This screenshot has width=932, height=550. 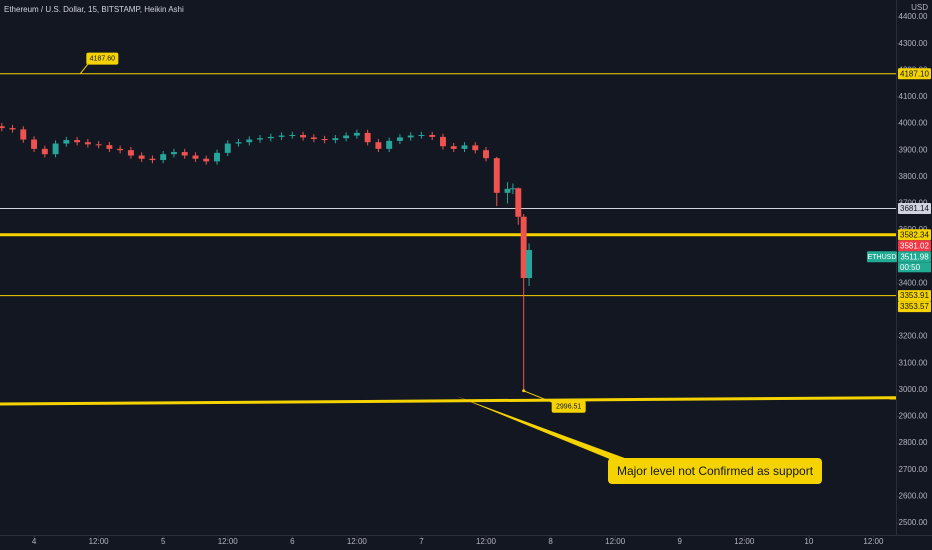 I want to click on y-tick-label: 3100.00, so click(x=913, y=362).